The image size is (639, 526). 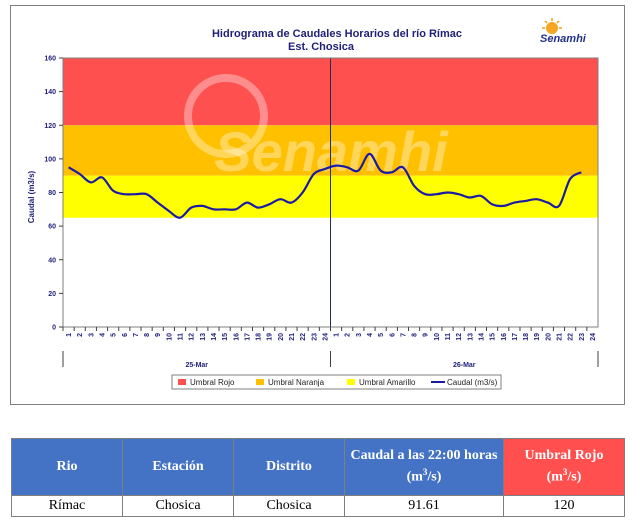 What do you see at coordinates (52, 227) in the screenshot?
I see `y-tick-label: 60` at bounding box center [52, 227].